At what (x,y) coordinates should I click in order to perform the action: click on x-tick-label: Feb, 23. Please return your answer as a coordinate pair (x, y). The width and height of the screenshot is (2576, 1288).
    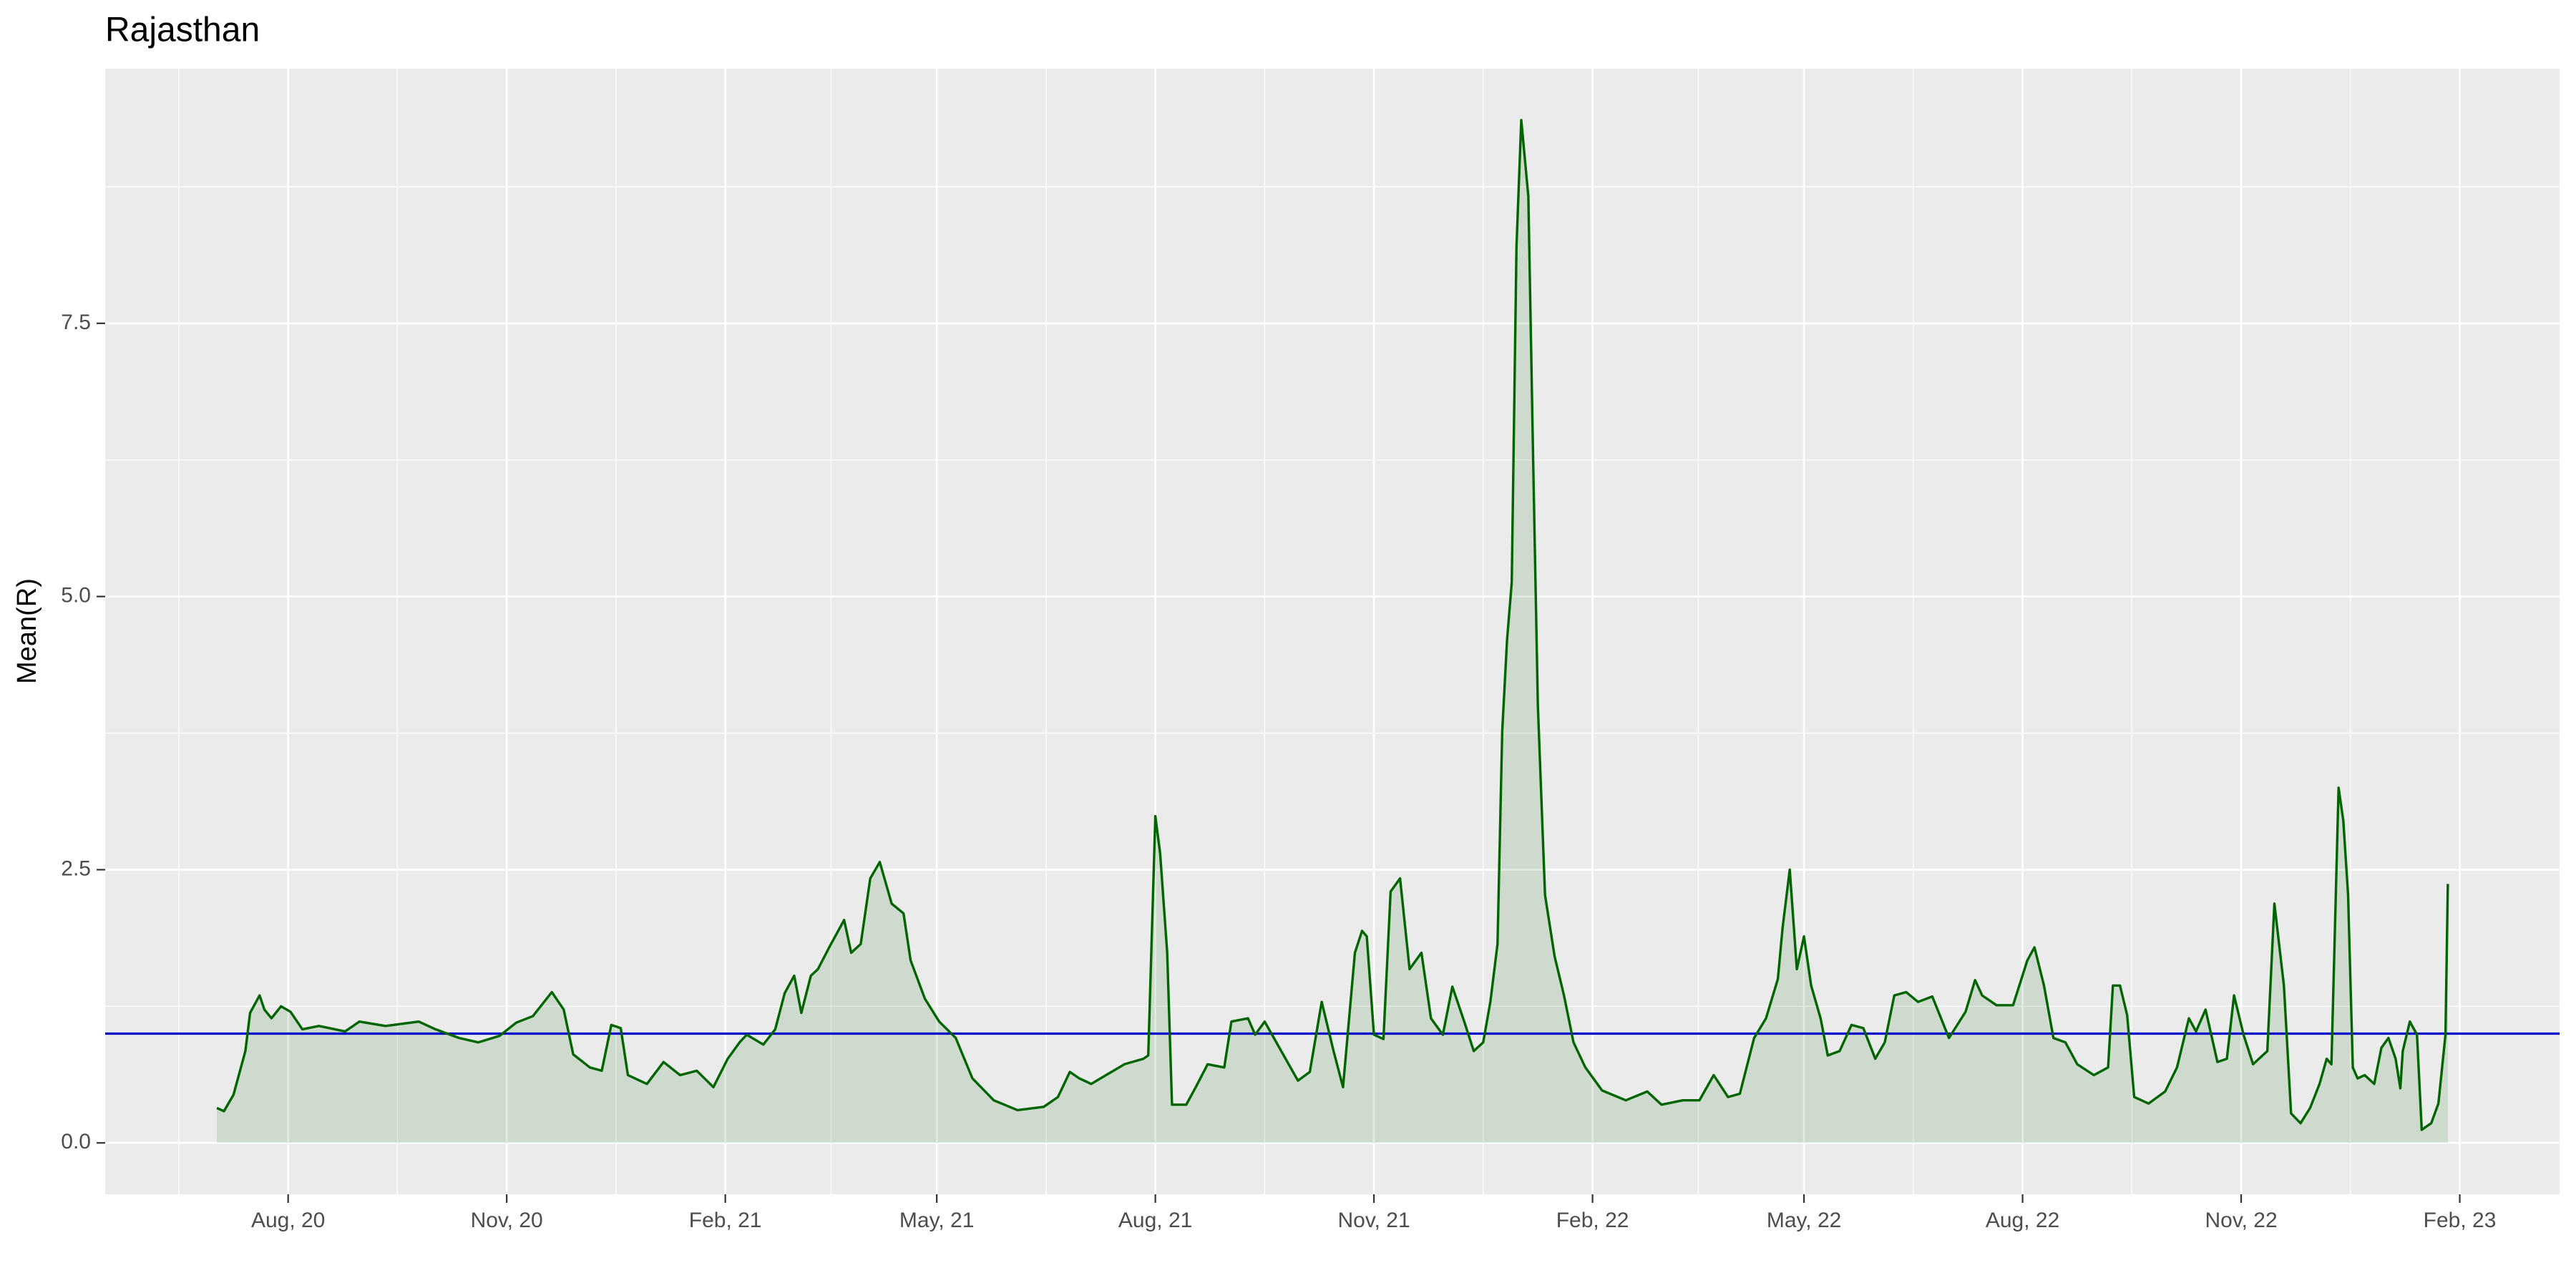
    Looking at the image, I should click on (2460, 1220).